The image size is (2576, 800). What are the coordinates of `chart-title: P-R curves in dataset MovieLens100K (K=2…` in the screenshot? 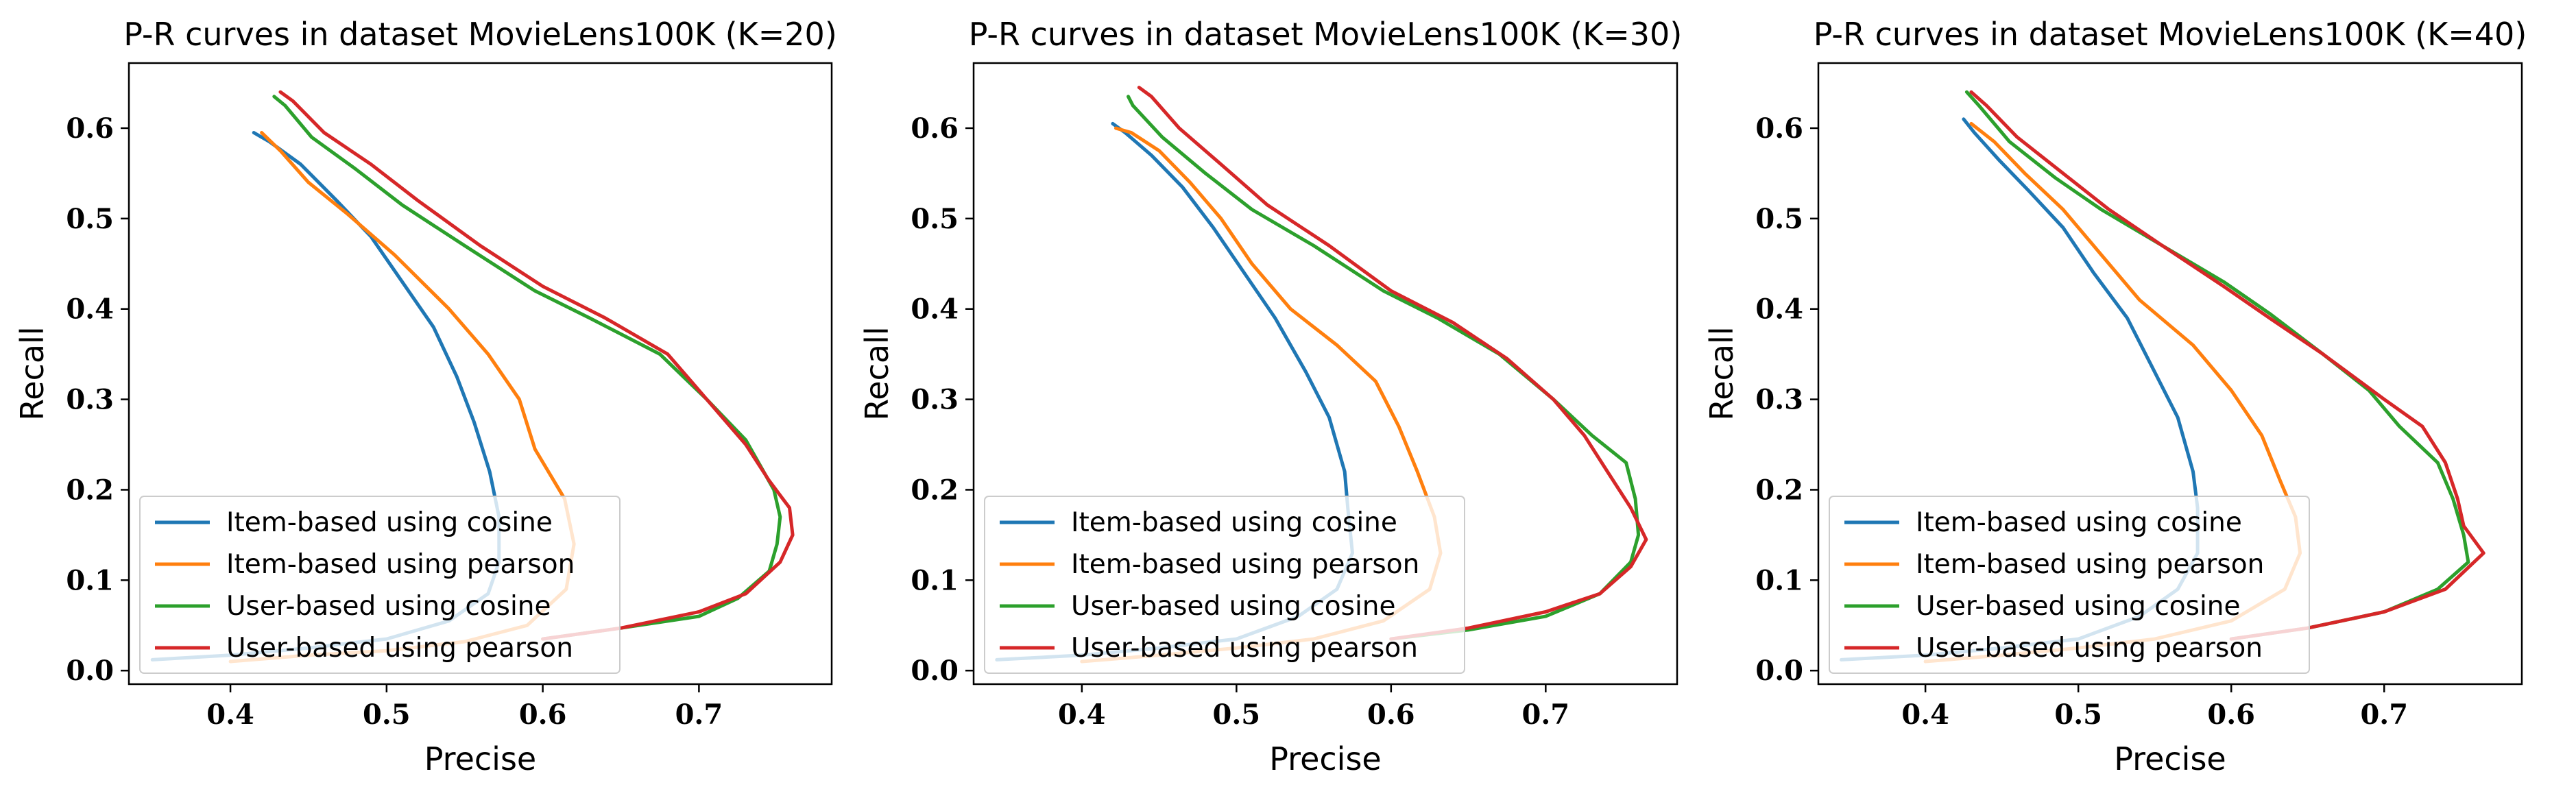 It's located at (480, 34).